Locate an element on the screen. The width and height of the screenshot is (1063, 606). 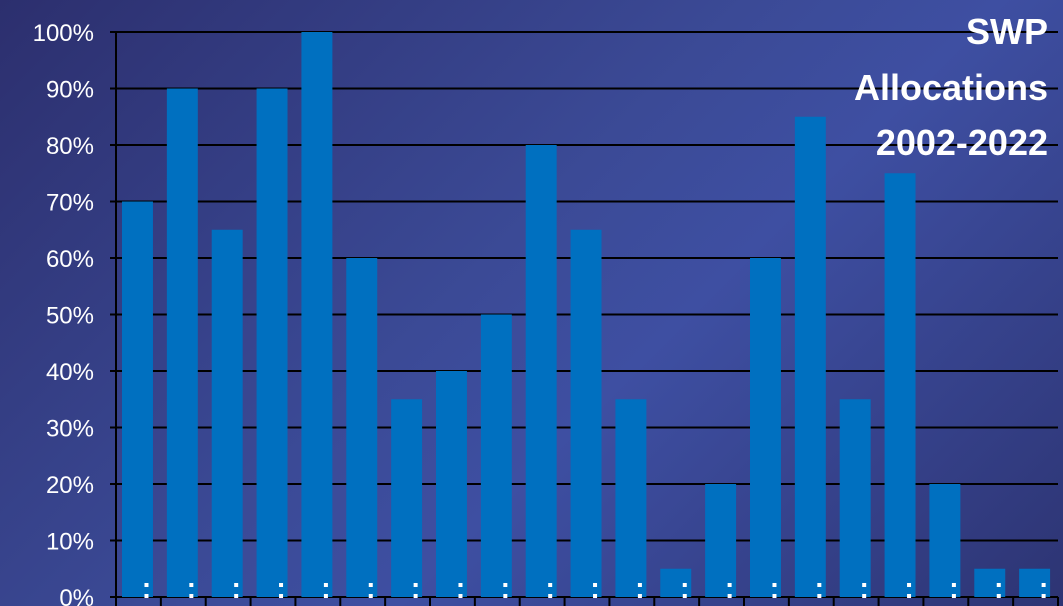
chart-title-line: Allocations is located at coordinates (951, 87).